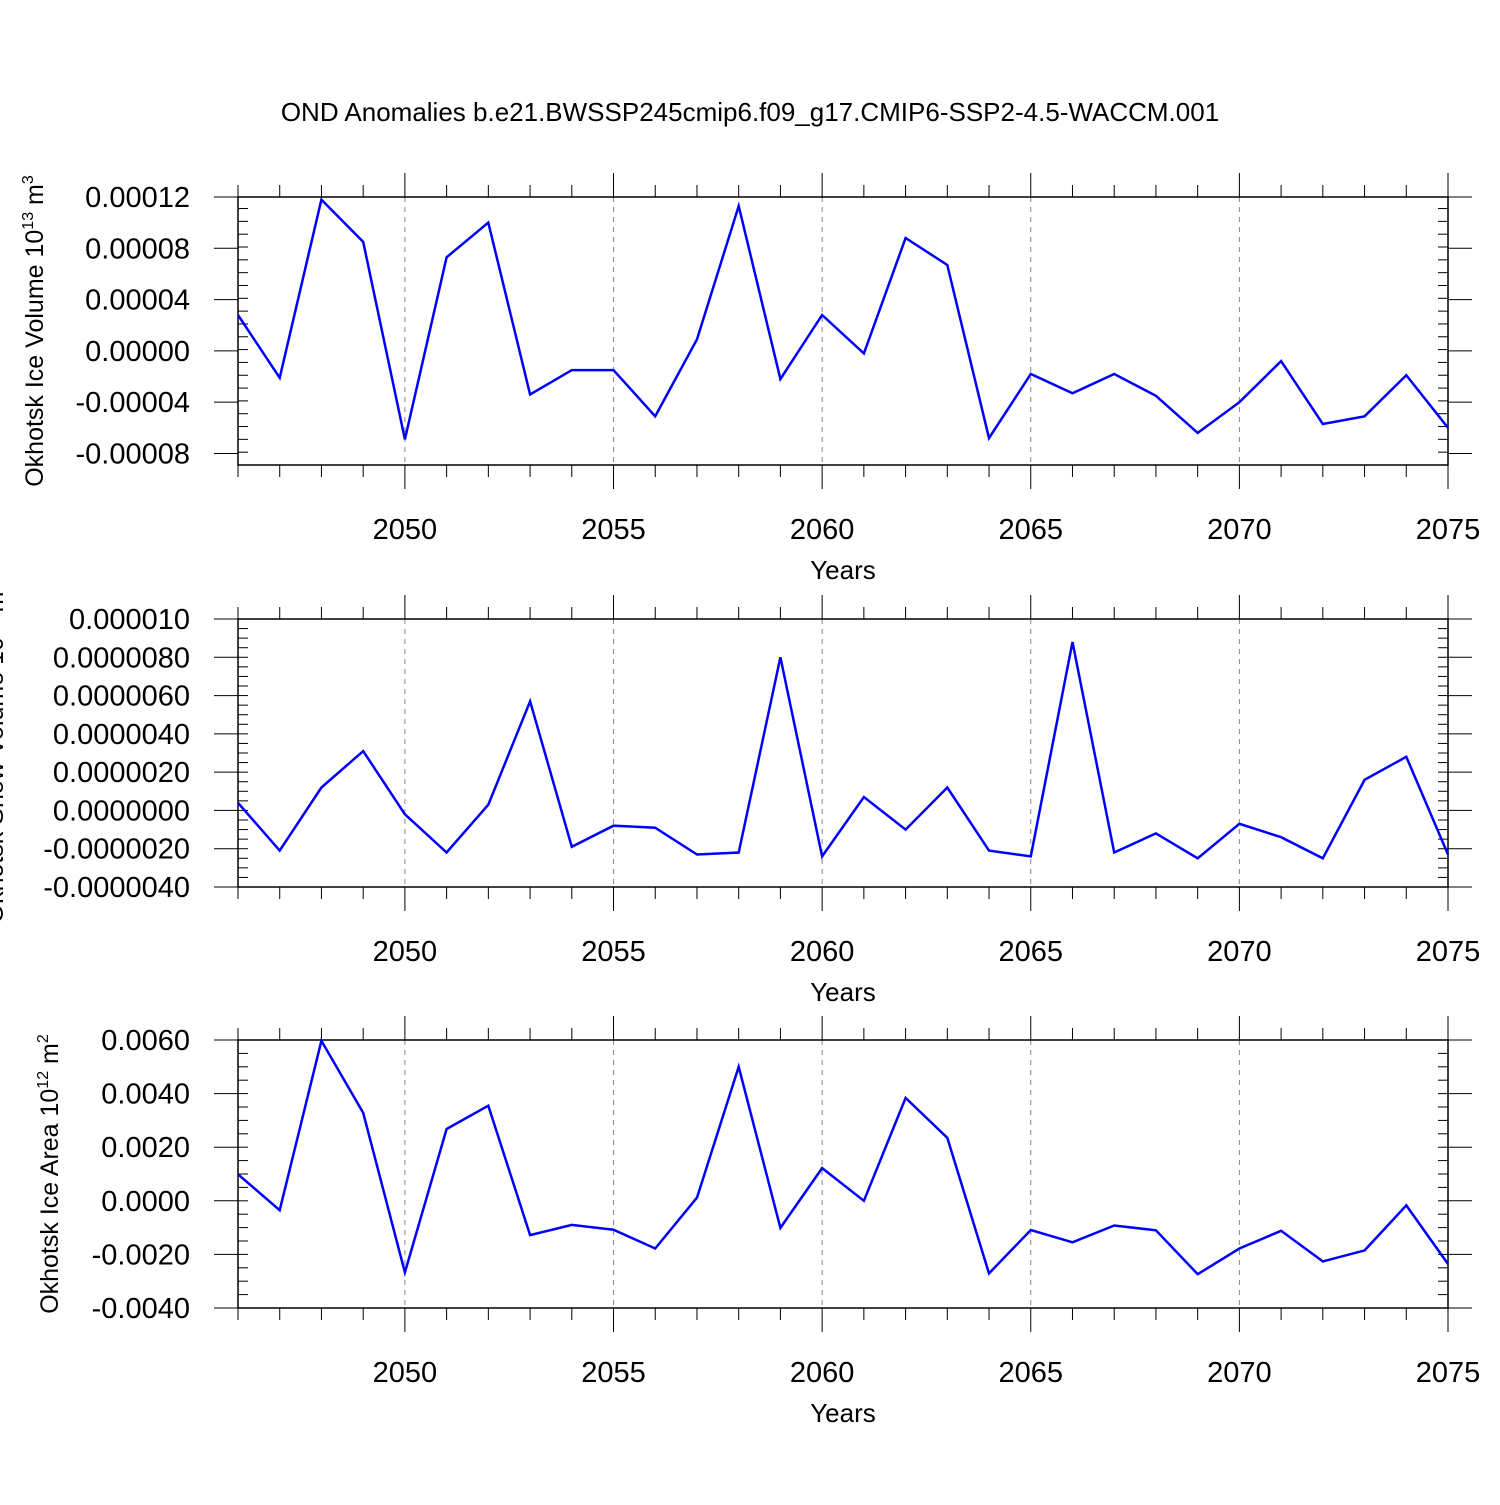  Describe the element at coordinates (145, 1148) in the screenshot. I see `y-tick-label: 0.0020` at that location.